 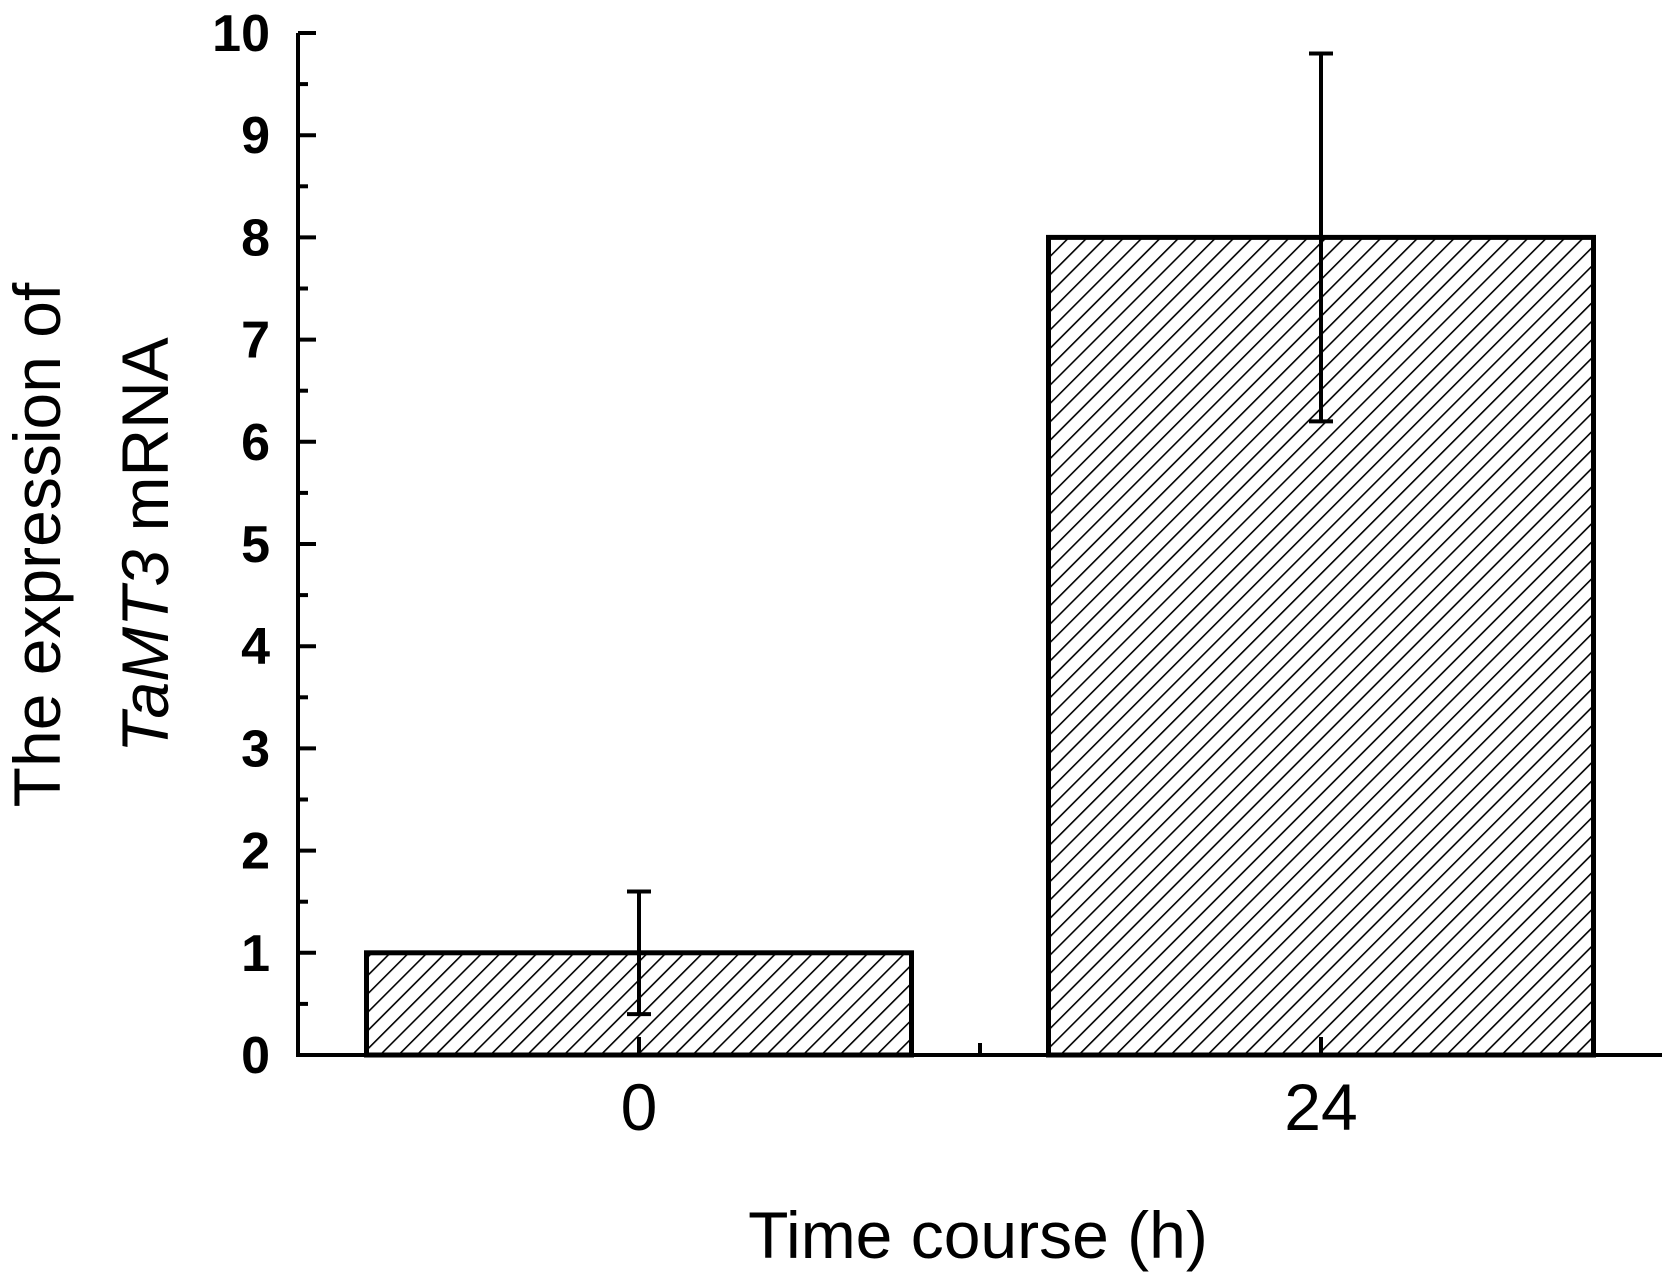 What do you see at coordinates (989, 1090) in the screenshot?
I see `x-ticks: 0 24` at bounding box center [989, 1090].